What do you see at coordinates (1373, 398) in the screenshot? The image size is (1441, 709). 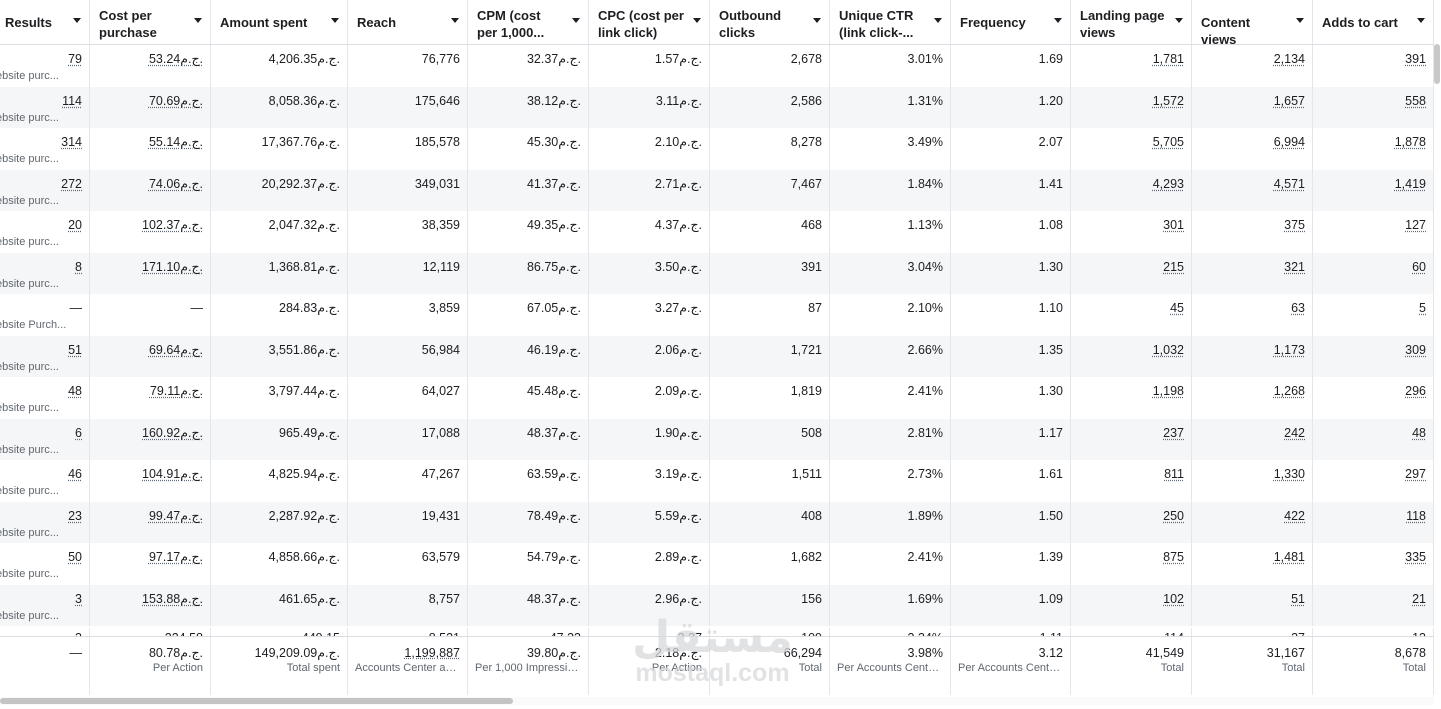 I see `cell-atc: 296` at bounding box center [1373, 398].